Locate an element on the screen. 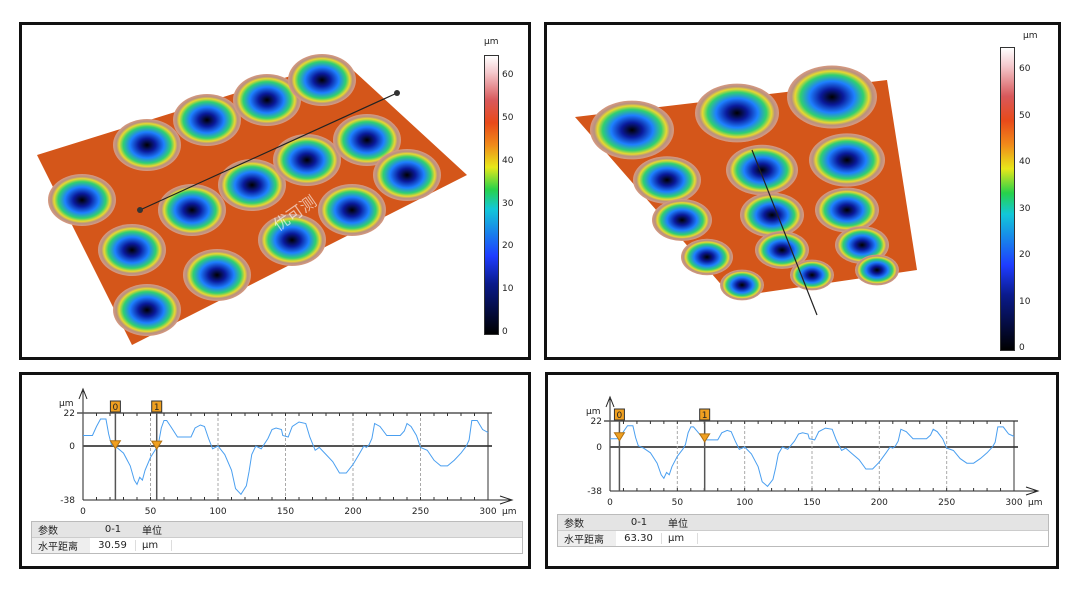 The image size is (1080, 592). x-unit-label: µm is located at coordinates (509, 512).